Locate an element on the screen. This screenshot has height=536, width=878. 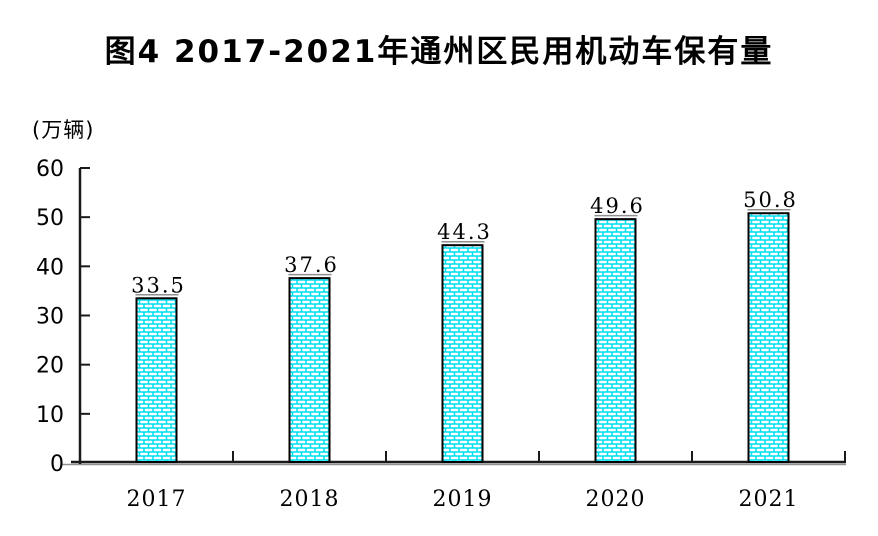
bar-value-label: 44.3 is located at coordinates (464, 232).